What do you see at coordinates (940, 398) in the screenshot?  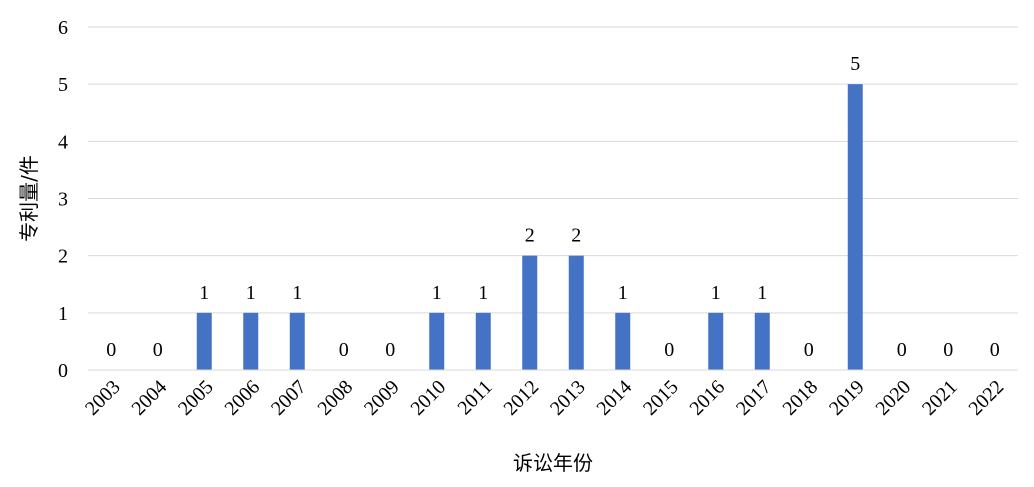 I see `x-tick-label: 2021` at bounding box center [940, 398].